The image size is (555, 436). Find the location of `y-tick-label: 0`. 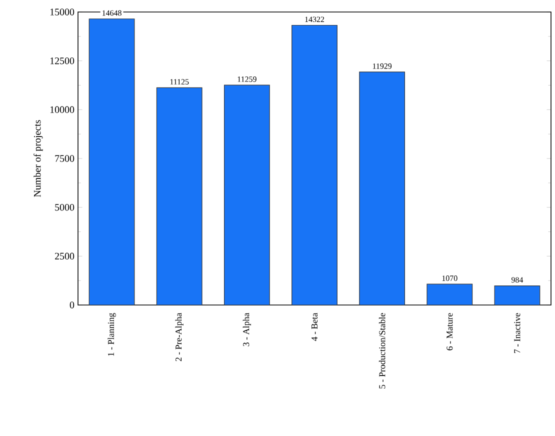

y-tick-label: 0 is located at coordinates (72, 305).